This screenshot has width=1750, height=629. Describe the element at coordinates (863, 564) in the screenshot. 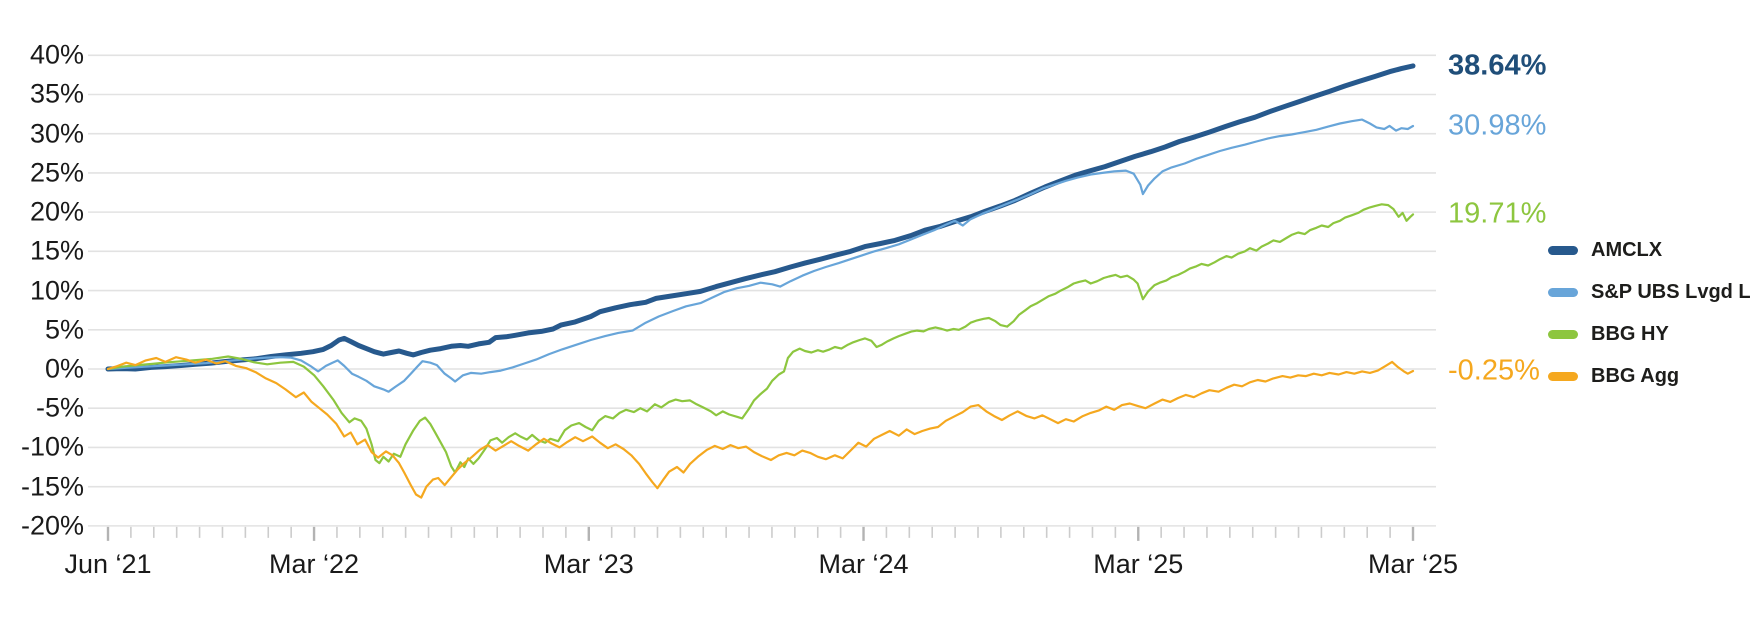

I see `x-axis-tick-label: Mar ‘24` at that location.